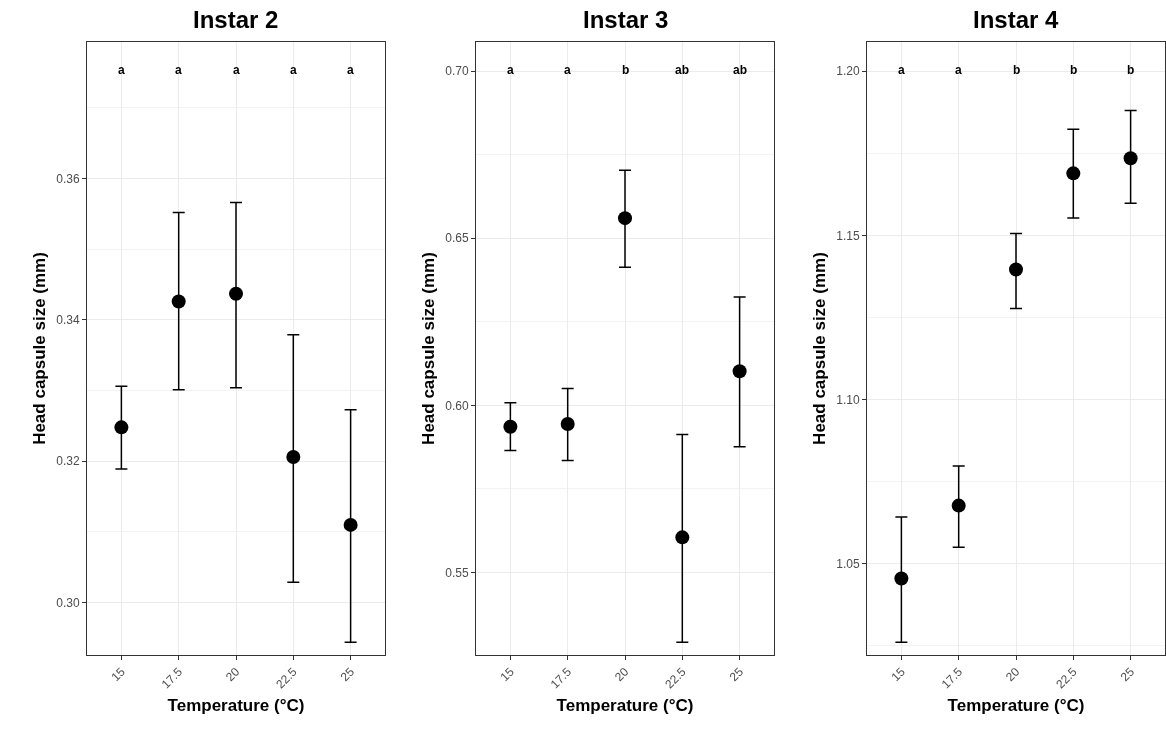 The image size is (1166, 740). Describe the element at coordinates (848, 71) in the screenshot. I see `y-tick-label: 1.20` at that location.